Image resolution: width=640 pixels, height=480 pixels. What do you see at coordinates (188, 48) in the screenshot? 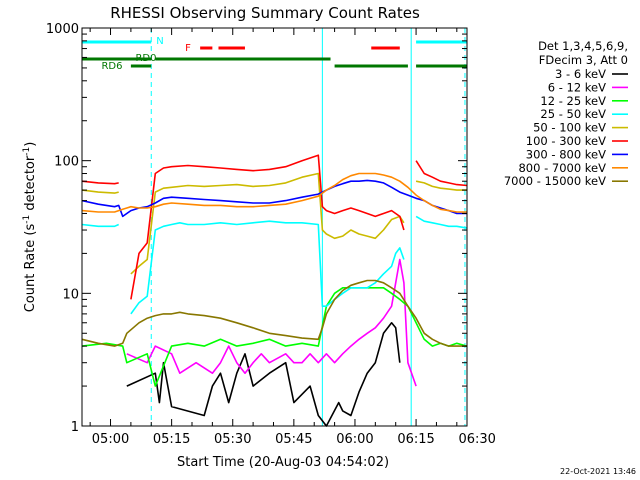
I see `flag-label-f: F` at bounding box center [188, 48].